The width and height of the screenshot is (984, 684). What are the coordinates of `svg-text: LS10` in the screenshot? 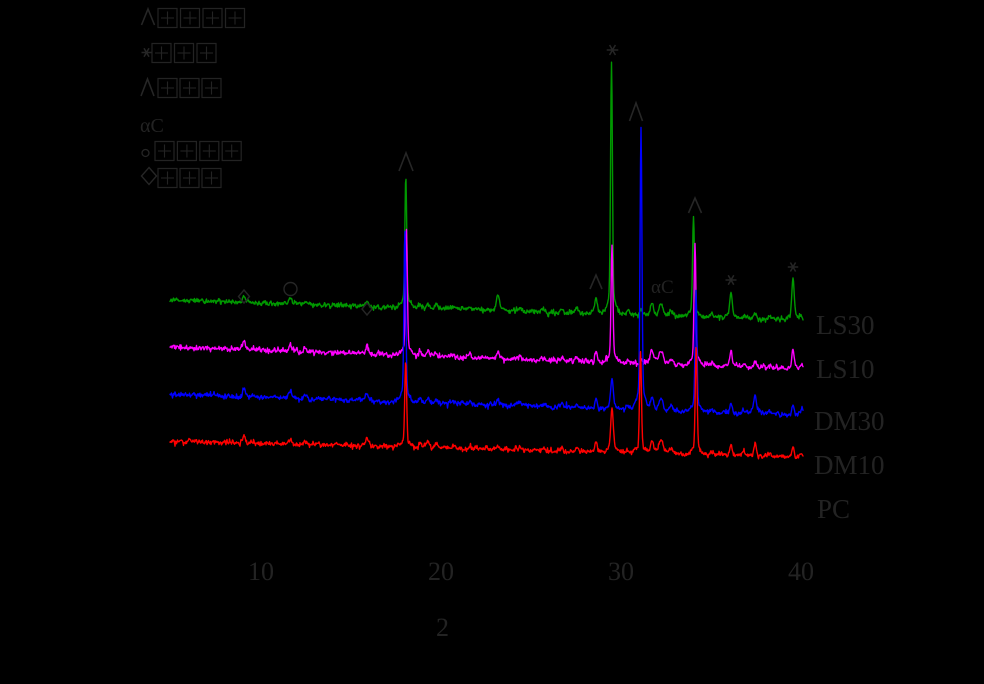 It's located at (845, 369).